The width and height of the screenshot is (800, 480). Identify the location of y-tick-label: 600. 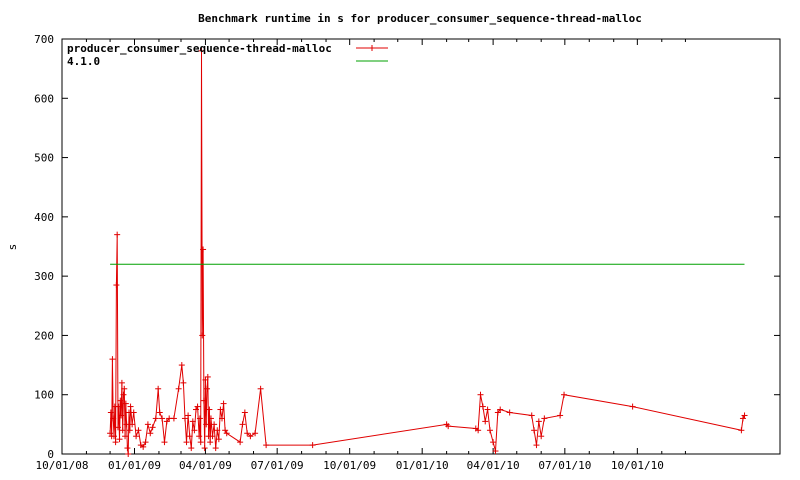
(44, 98).